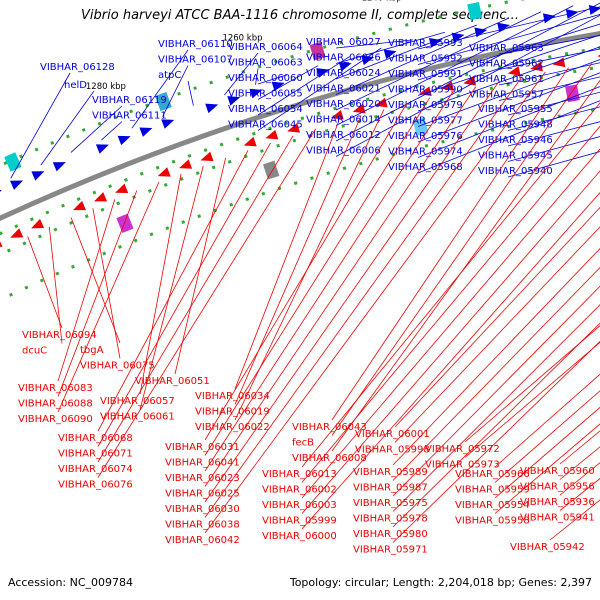 Image resolution: width=600 pixels, height=600 pixels. I want to click on forward-gene-label: VIBHAR_06021, so click(343, 89).